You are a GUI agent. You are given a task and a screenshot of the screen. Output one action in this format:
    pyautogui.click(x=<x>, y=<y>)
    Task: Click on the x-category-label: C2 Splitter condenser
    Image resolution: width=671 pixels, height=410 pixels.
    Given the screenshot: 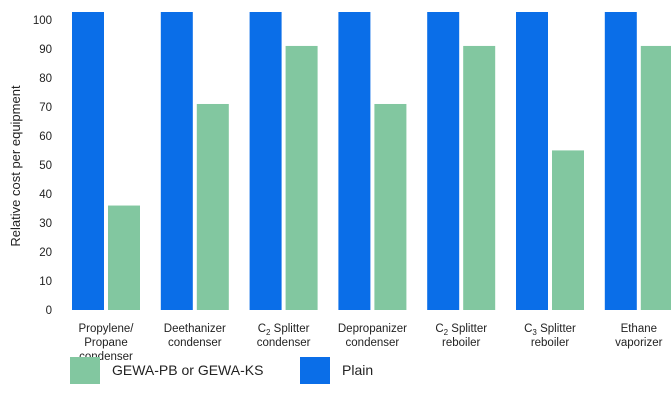 What is the action you would take?
    pyautogui.click(x=284, y=336)
    